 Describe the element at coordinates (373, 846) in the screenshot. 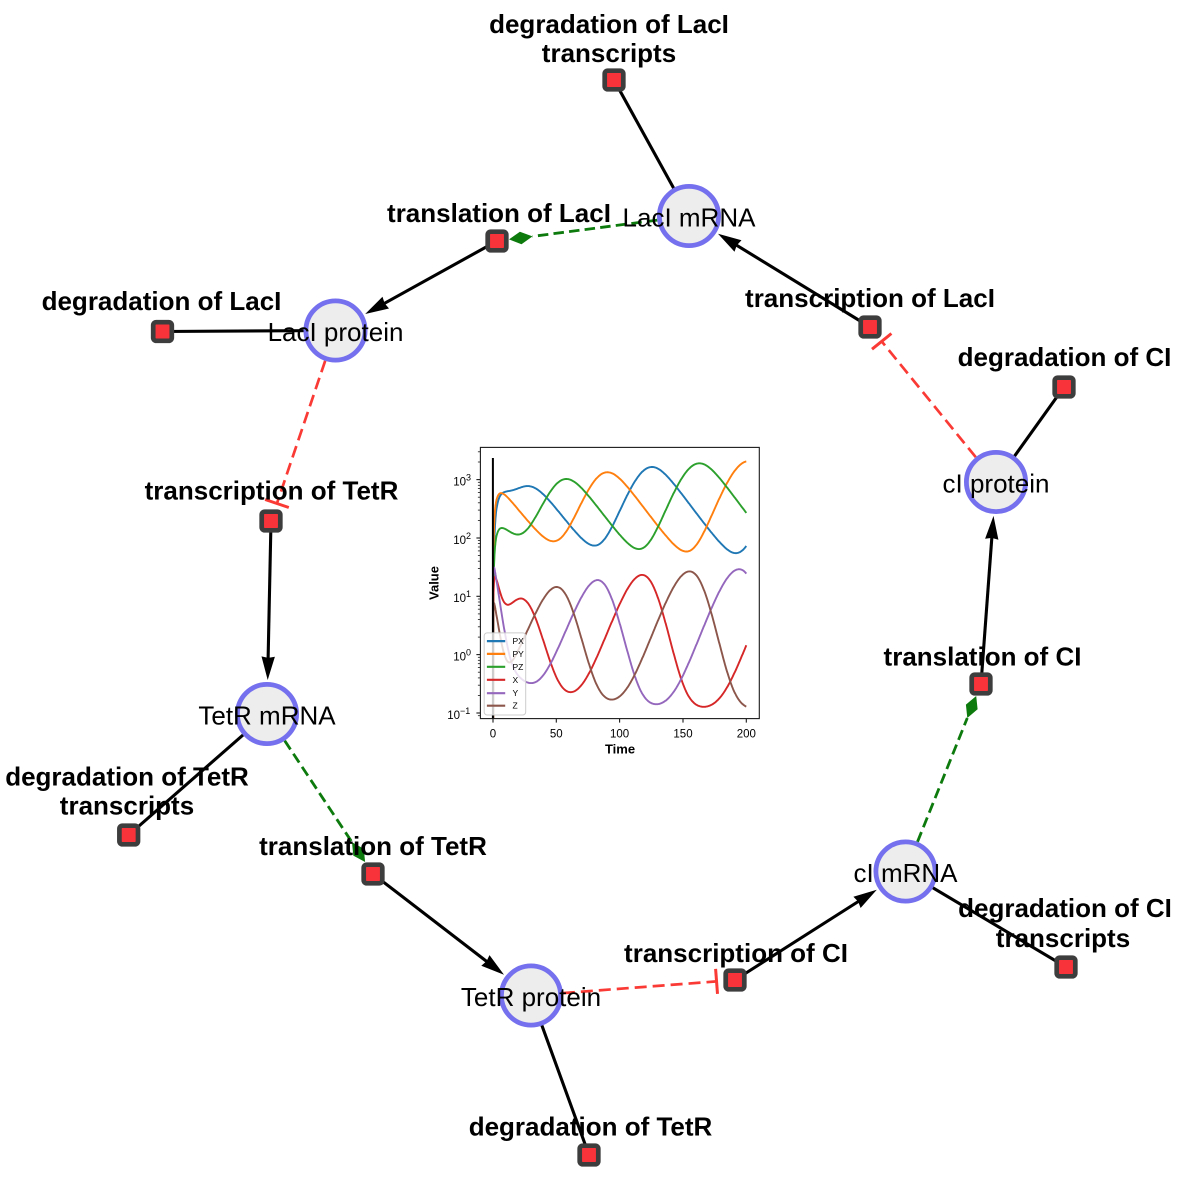

I see `svg-text: translation of TetR` at that location.